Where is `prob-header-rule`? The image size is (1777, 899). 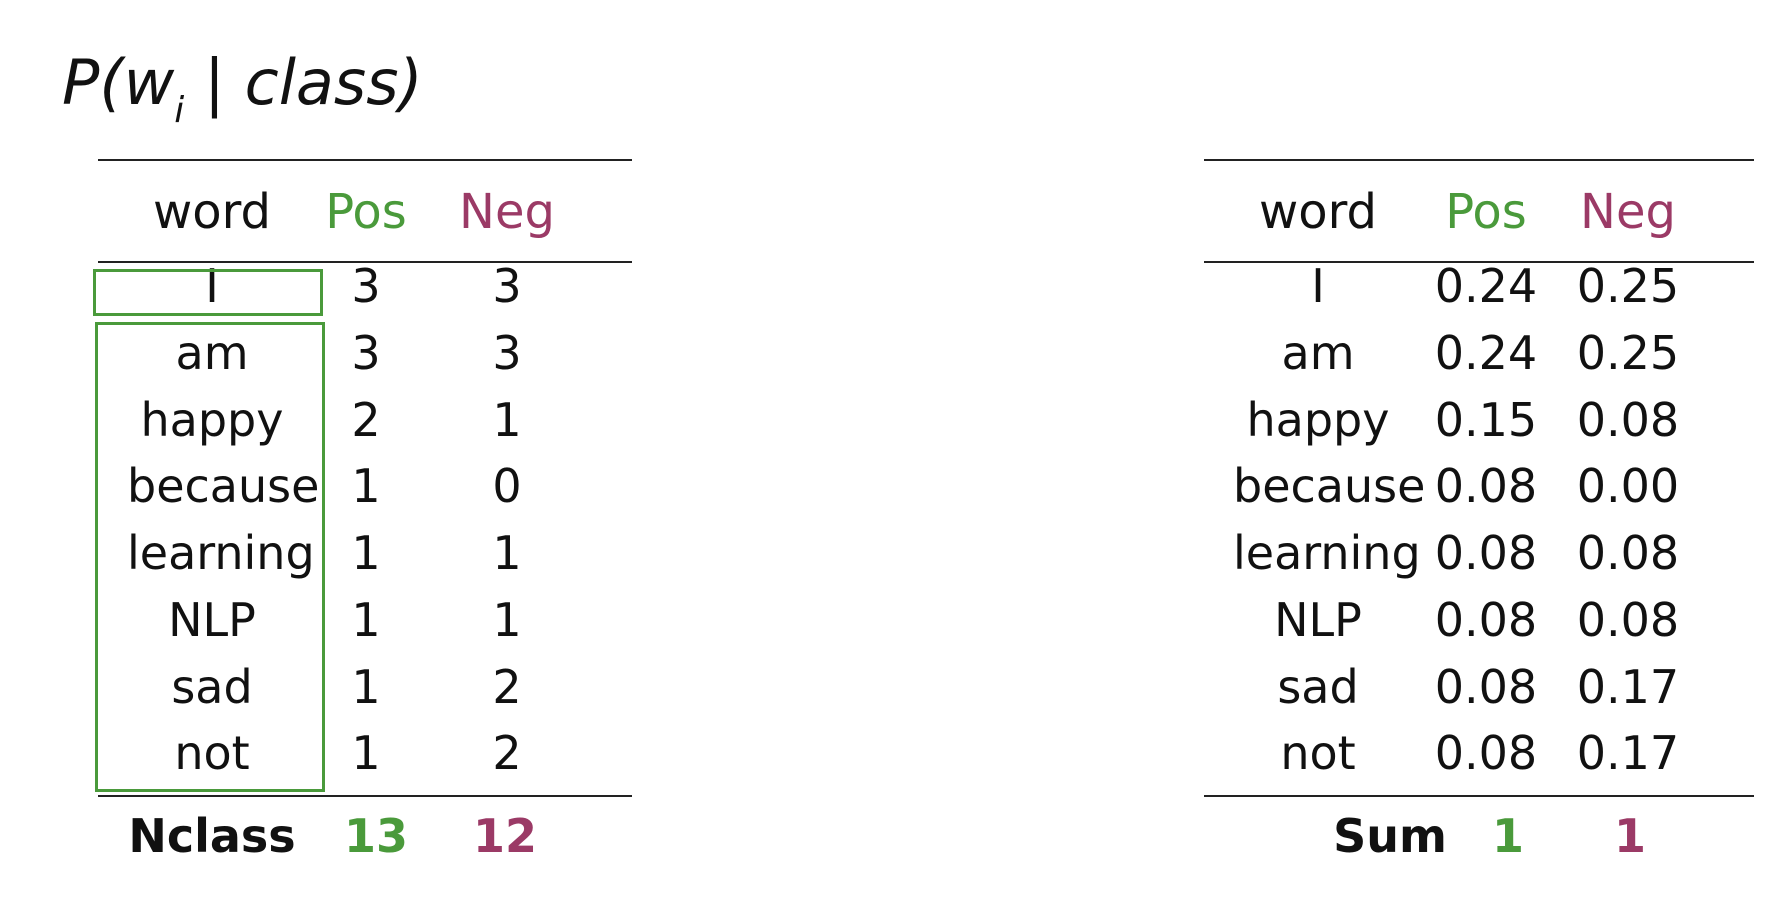
prob-header-rule is located at coordinates (1479, 262).